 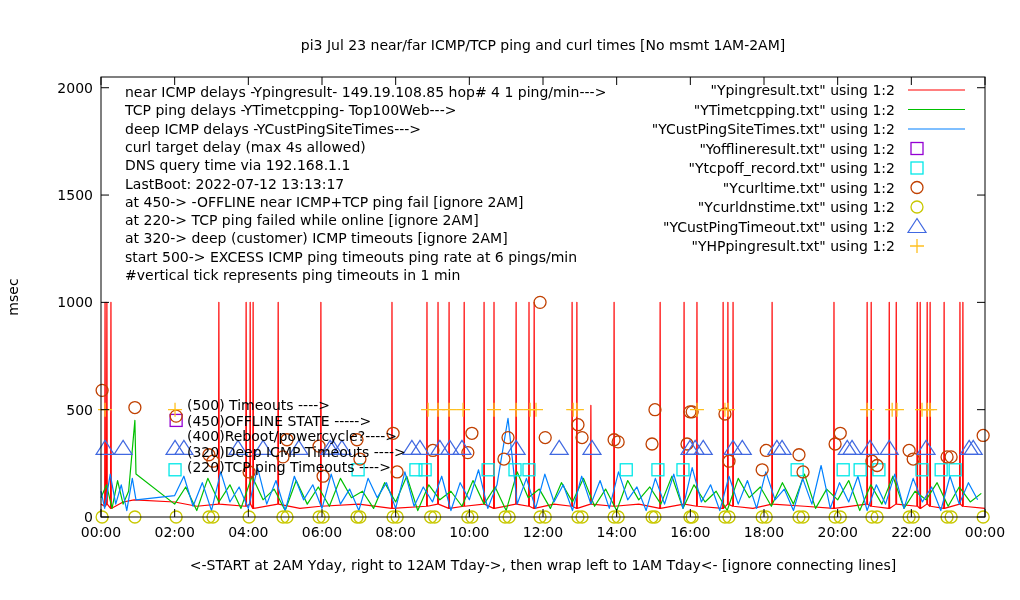 What do you see at coordinates (911, 532) in the screenshot?
I see `x-tick-label: 22:00` at bounding box center [911, 532].